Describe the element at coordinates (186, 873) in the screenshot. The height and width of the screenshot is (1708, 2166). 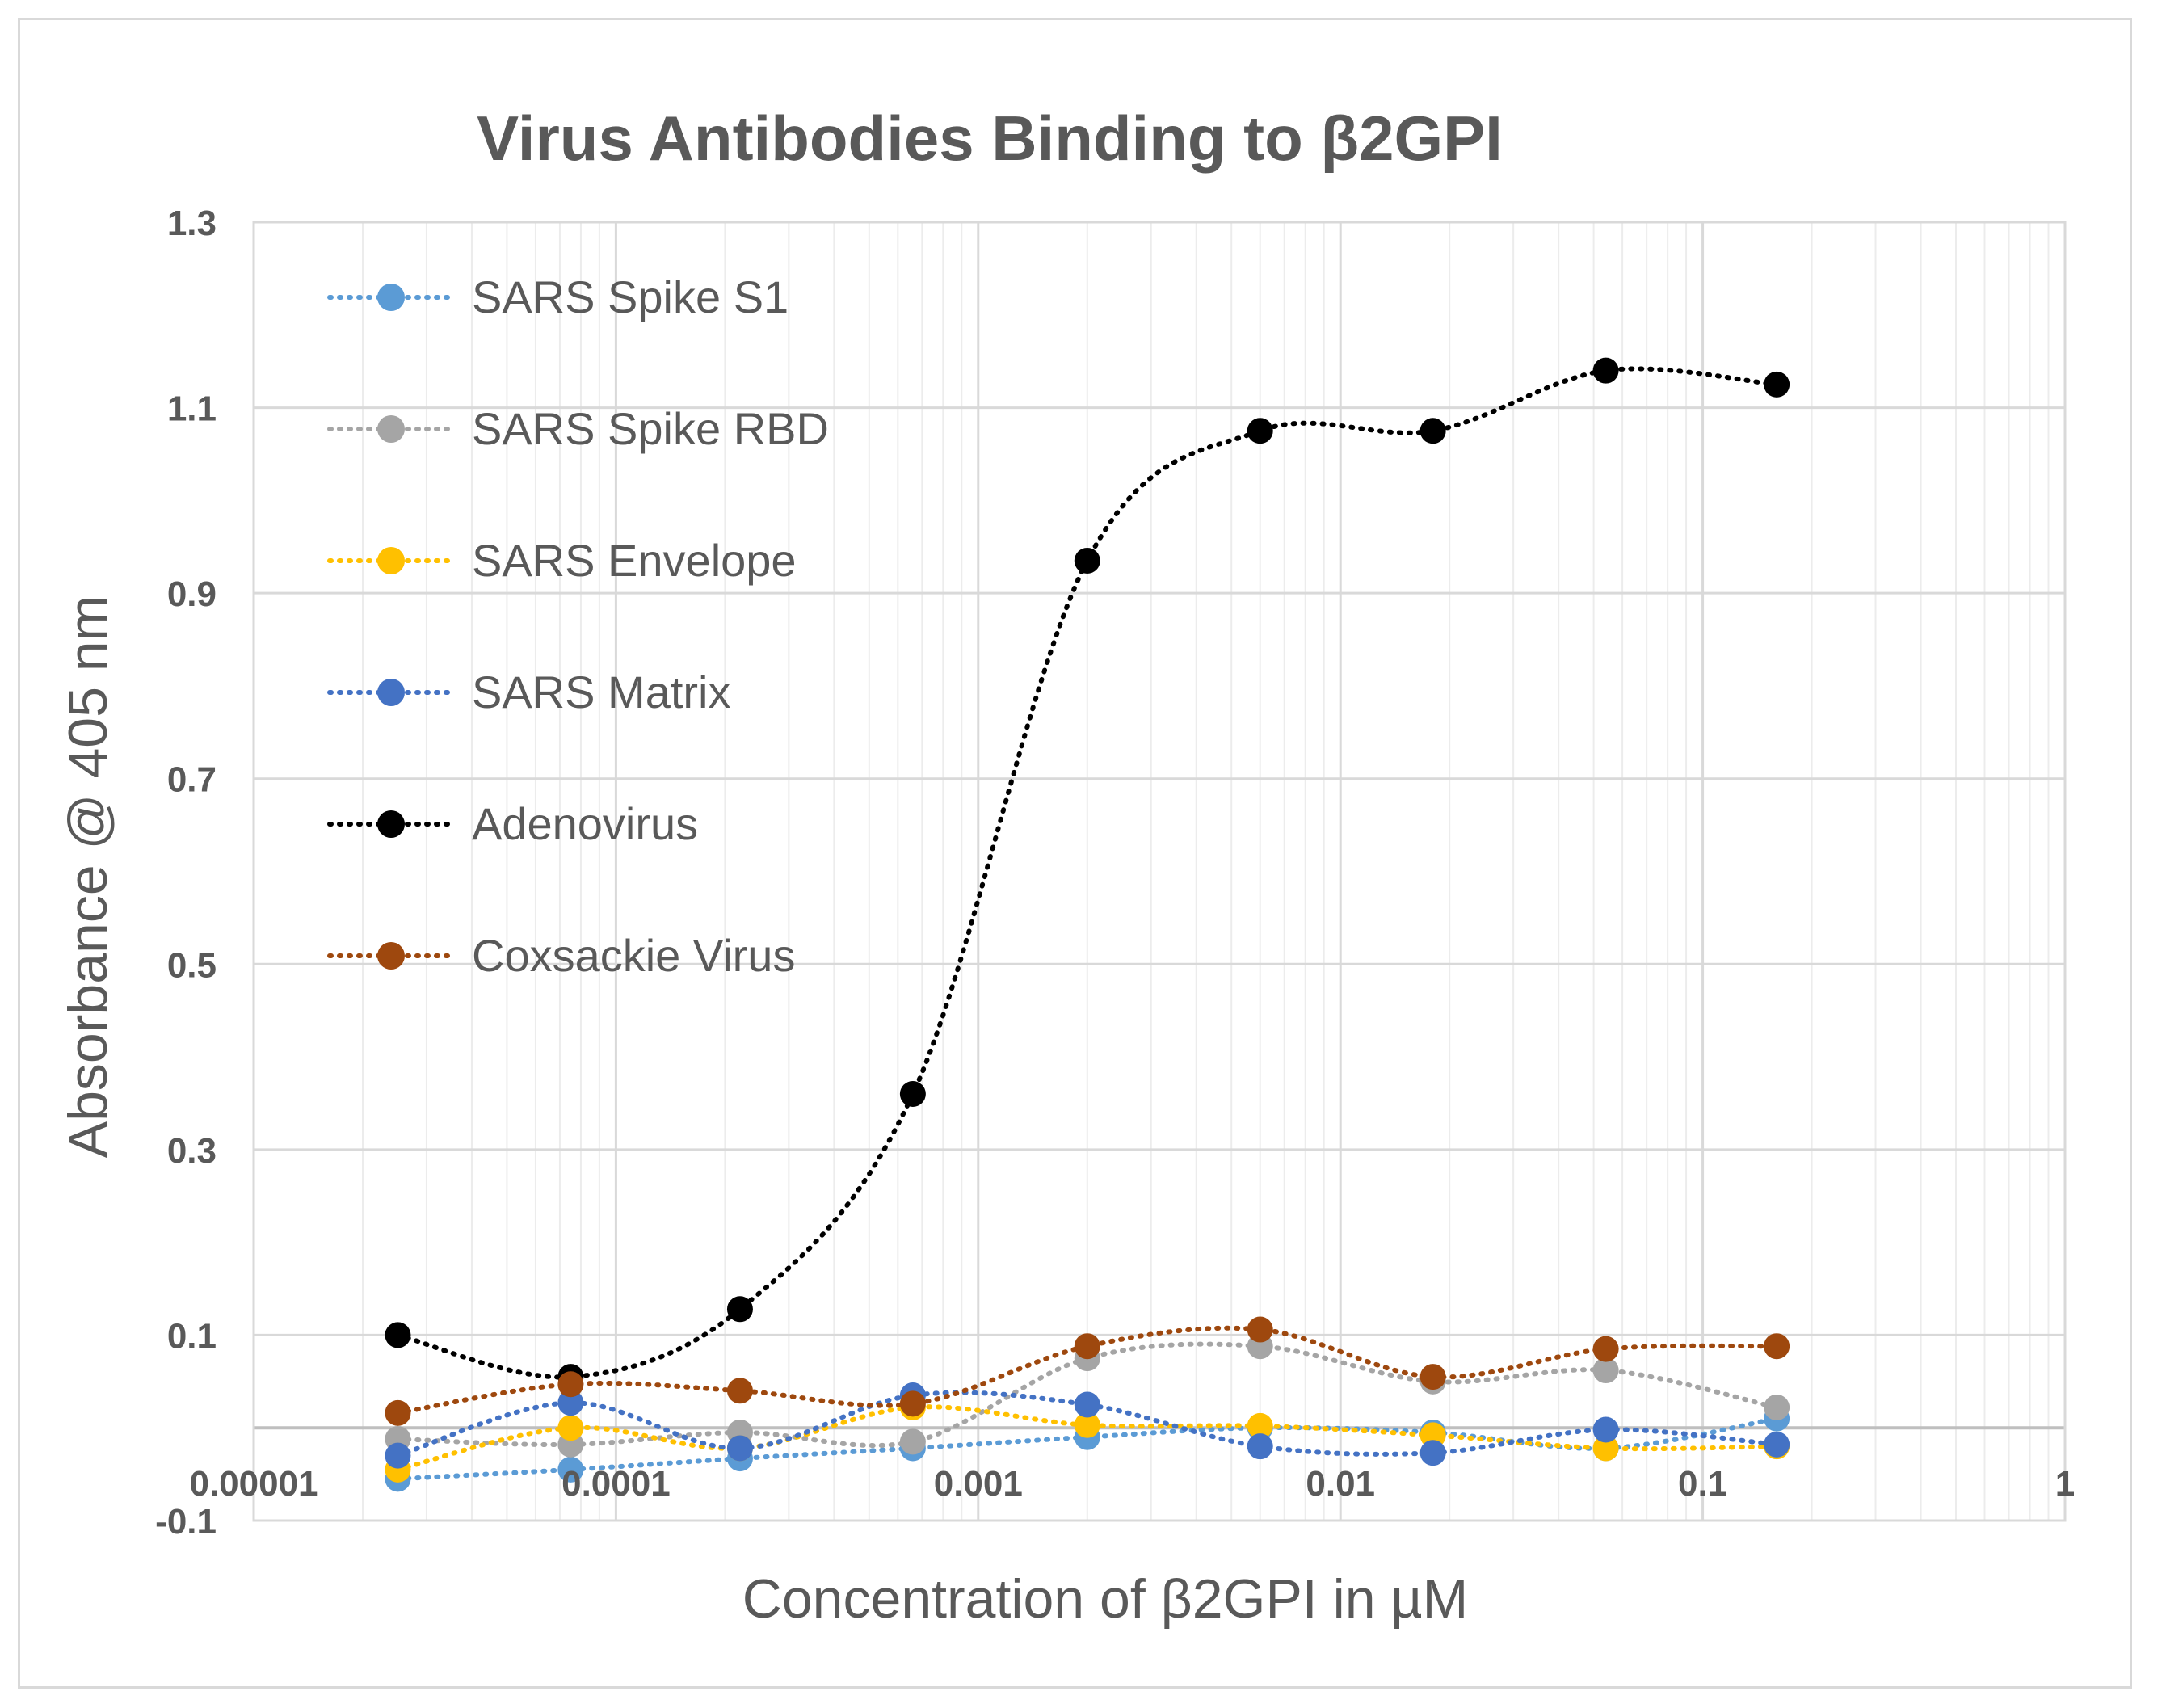
I see `y-tick-labels: -0.1 0.1 0.3 0.5 0.7 0.9 1.1 1.3` at that location.